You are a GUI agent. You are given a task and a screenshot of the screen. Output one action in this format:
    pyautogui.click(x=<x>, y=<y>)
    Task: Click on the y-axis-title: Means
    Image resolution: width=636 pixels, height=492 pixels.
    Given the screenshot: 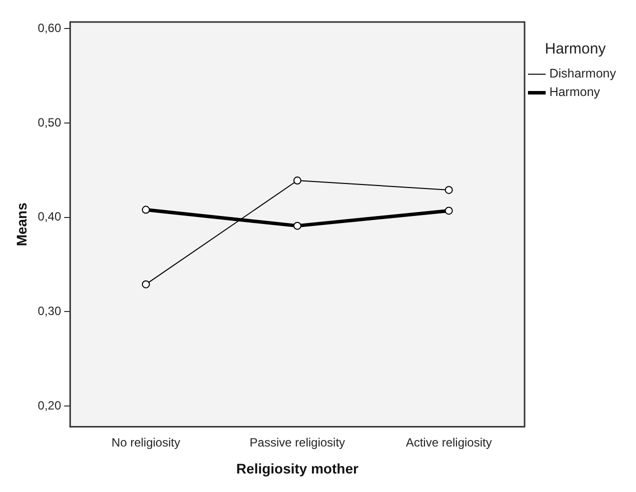 What is the action you would take?
    pyautogui.click(x=21, y=224)
    